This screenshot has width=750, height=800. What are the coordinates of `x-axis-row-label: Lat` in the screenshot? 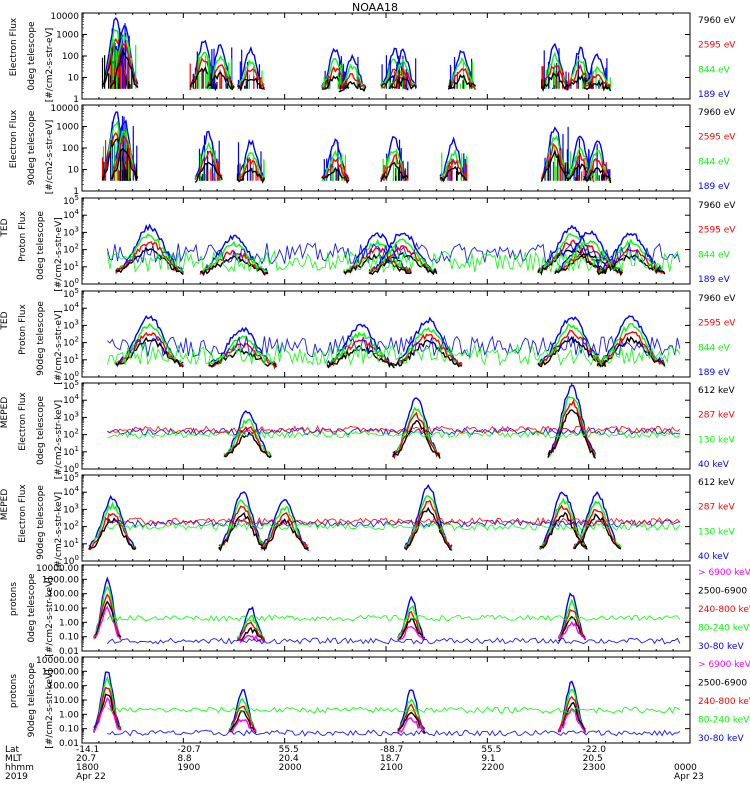 It's located at (12, 750).